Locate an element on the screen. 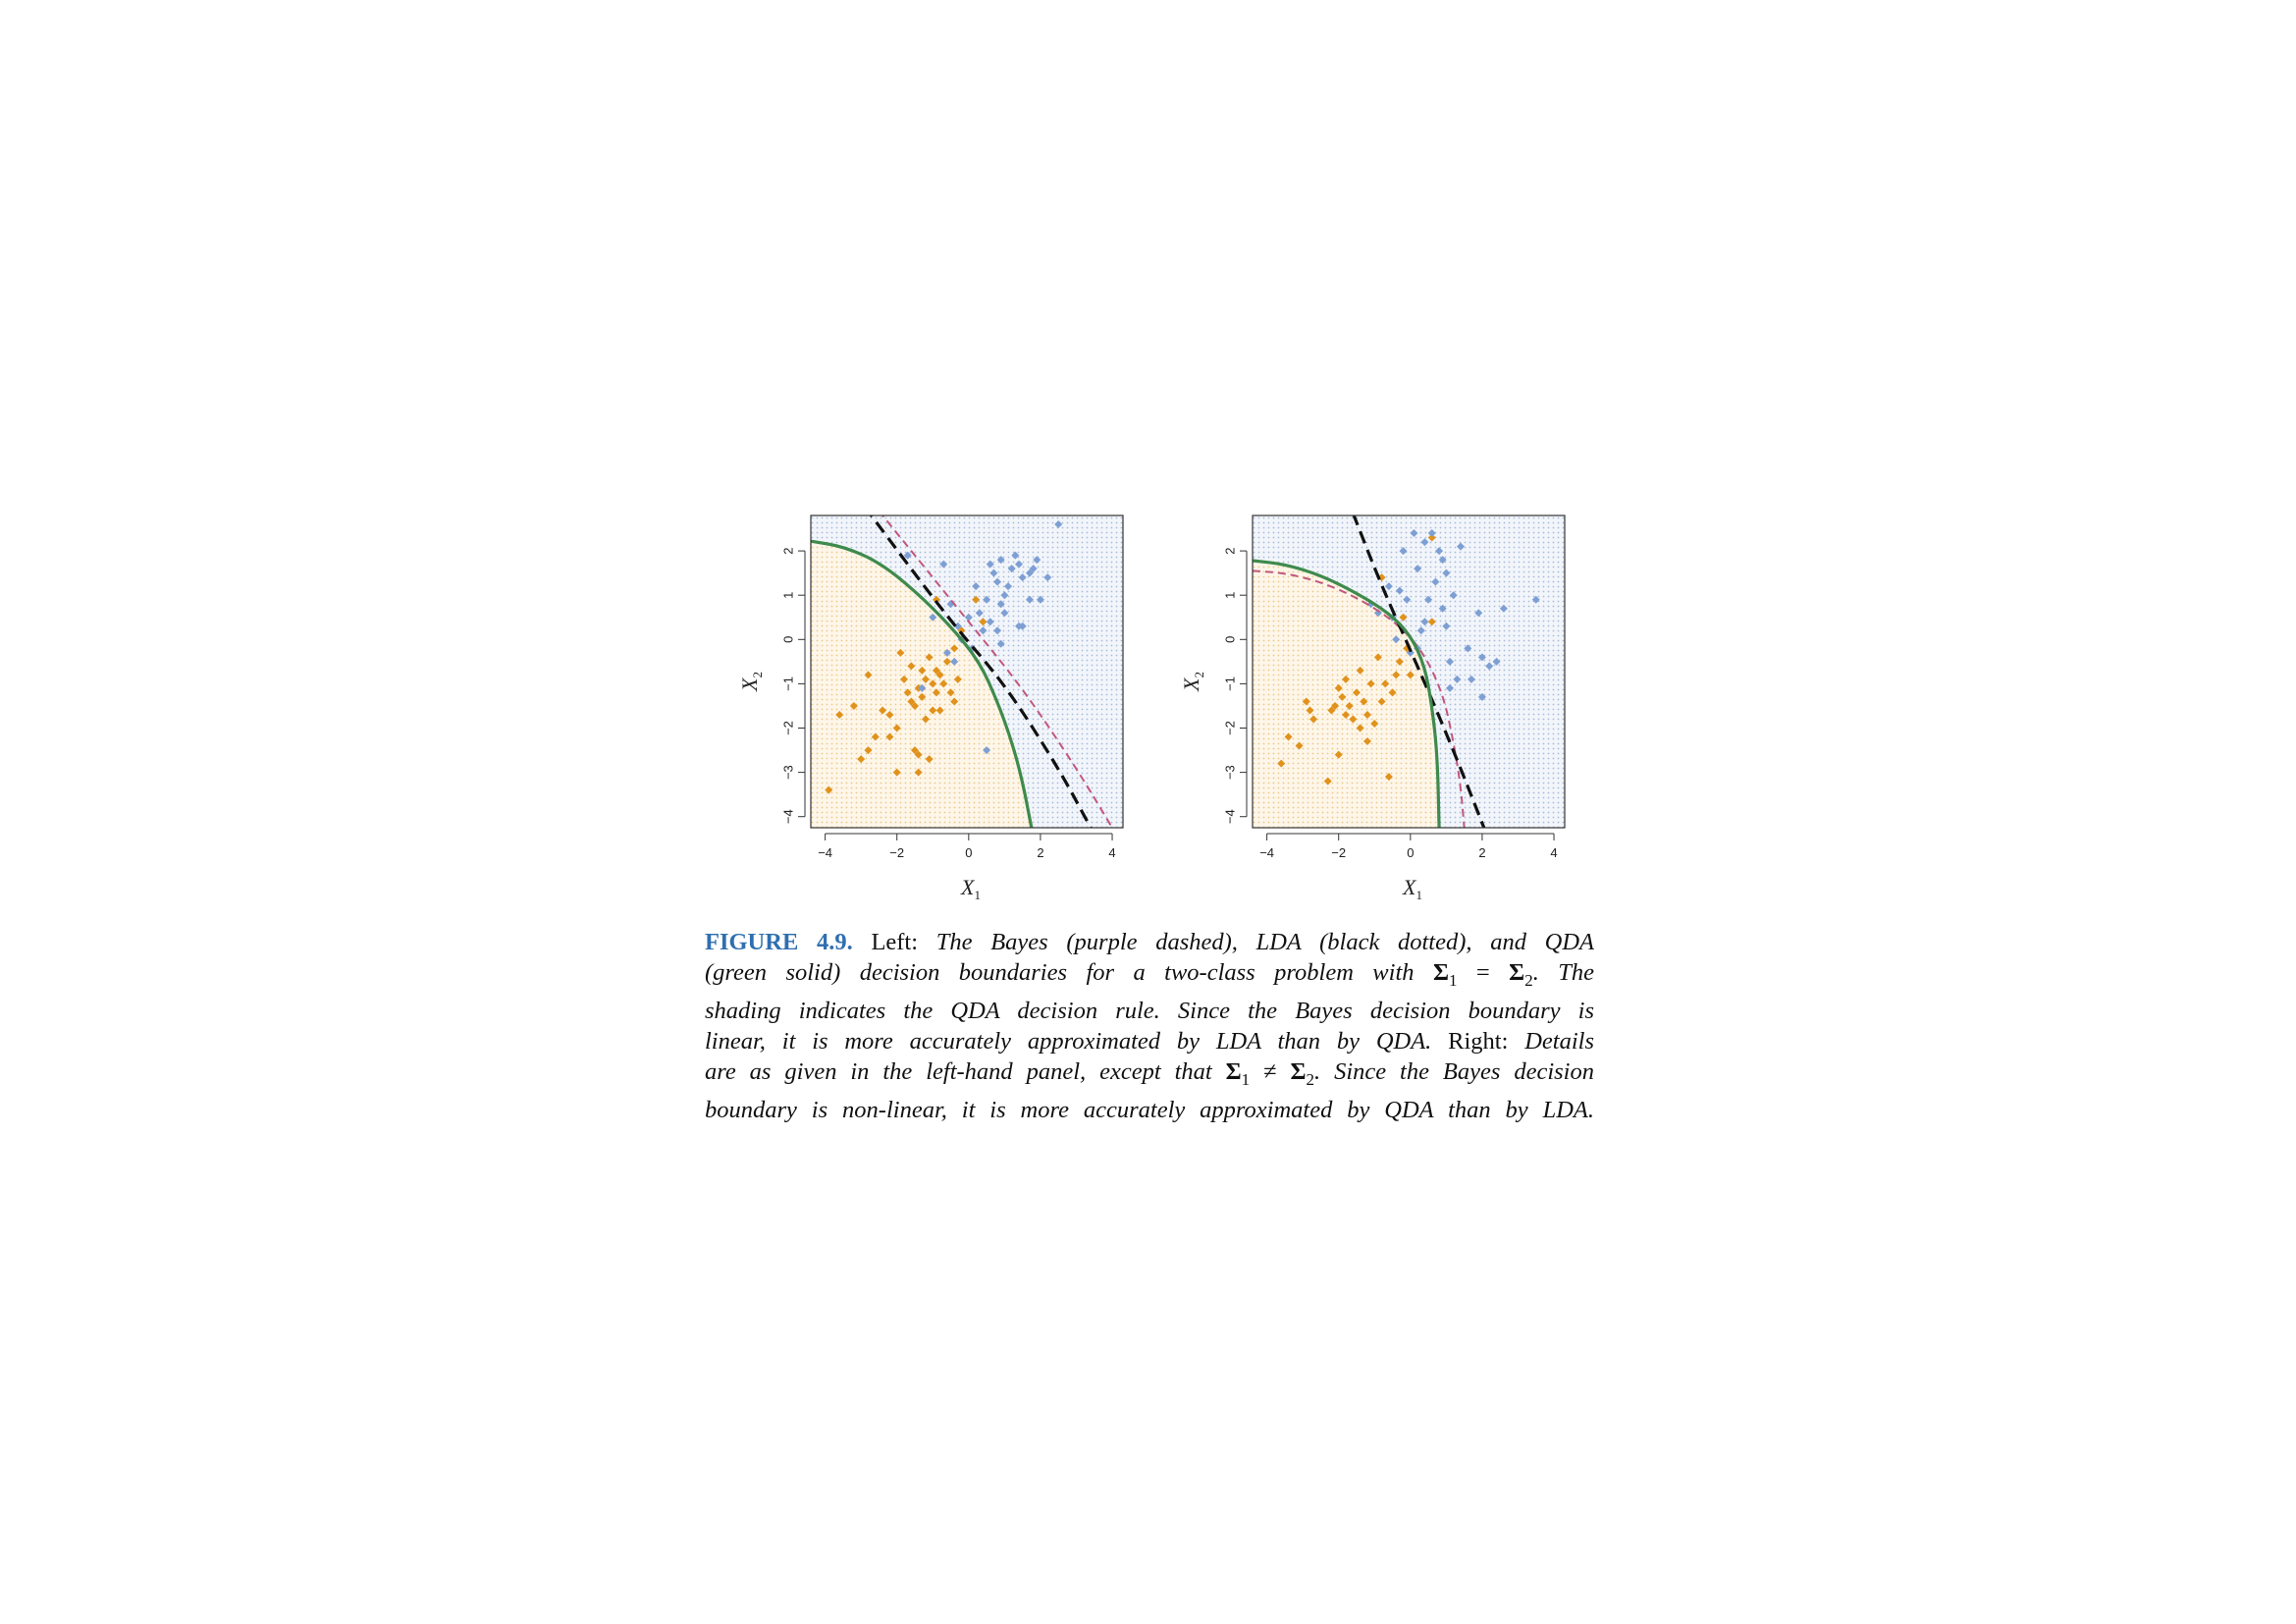 This screenshot has width=2296, height=1624. y-tick-label: −2 is located at coordinates (787, 728).